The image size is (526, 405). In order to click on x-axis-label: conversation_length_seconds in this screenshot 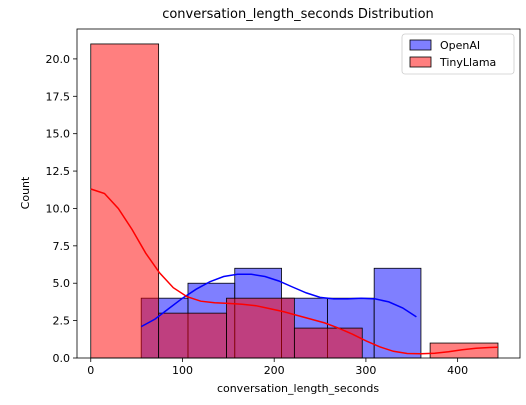, I will do `click(298, 388)`.